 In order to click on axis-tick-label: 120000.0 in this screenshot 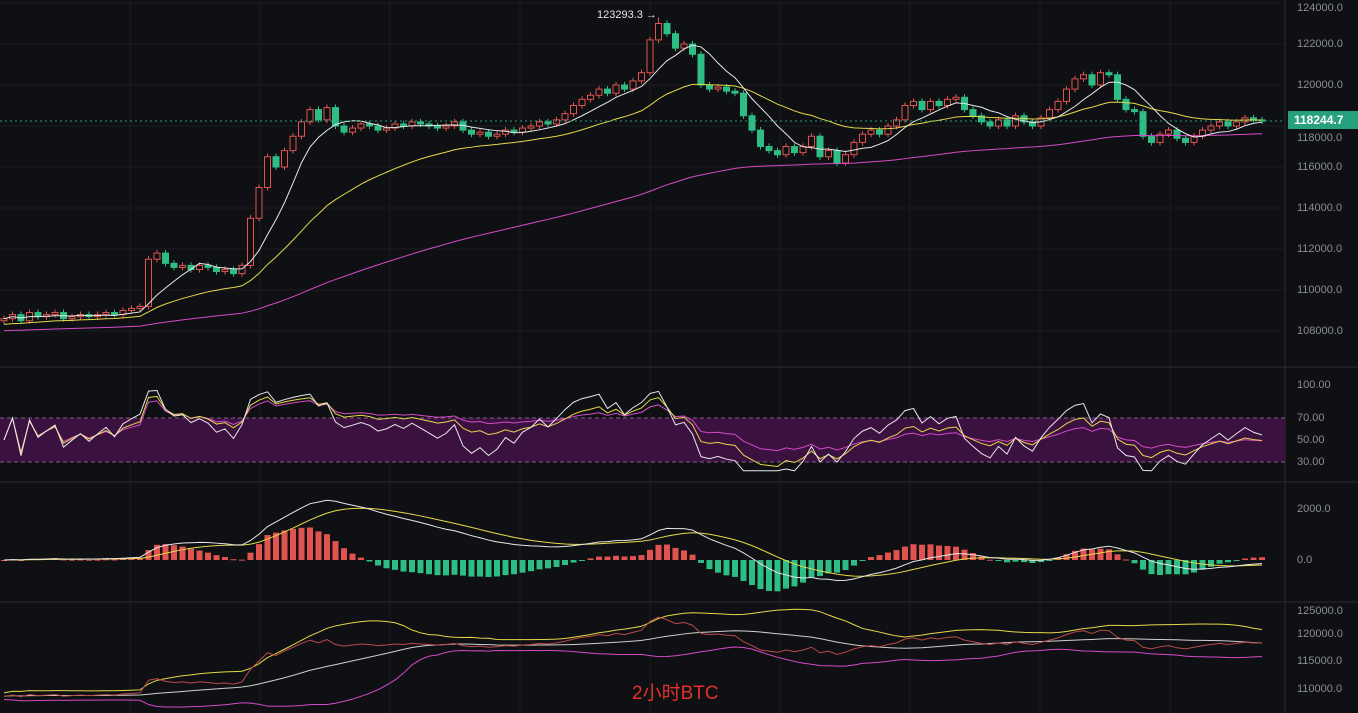, I will do `click(1320, 85)`.